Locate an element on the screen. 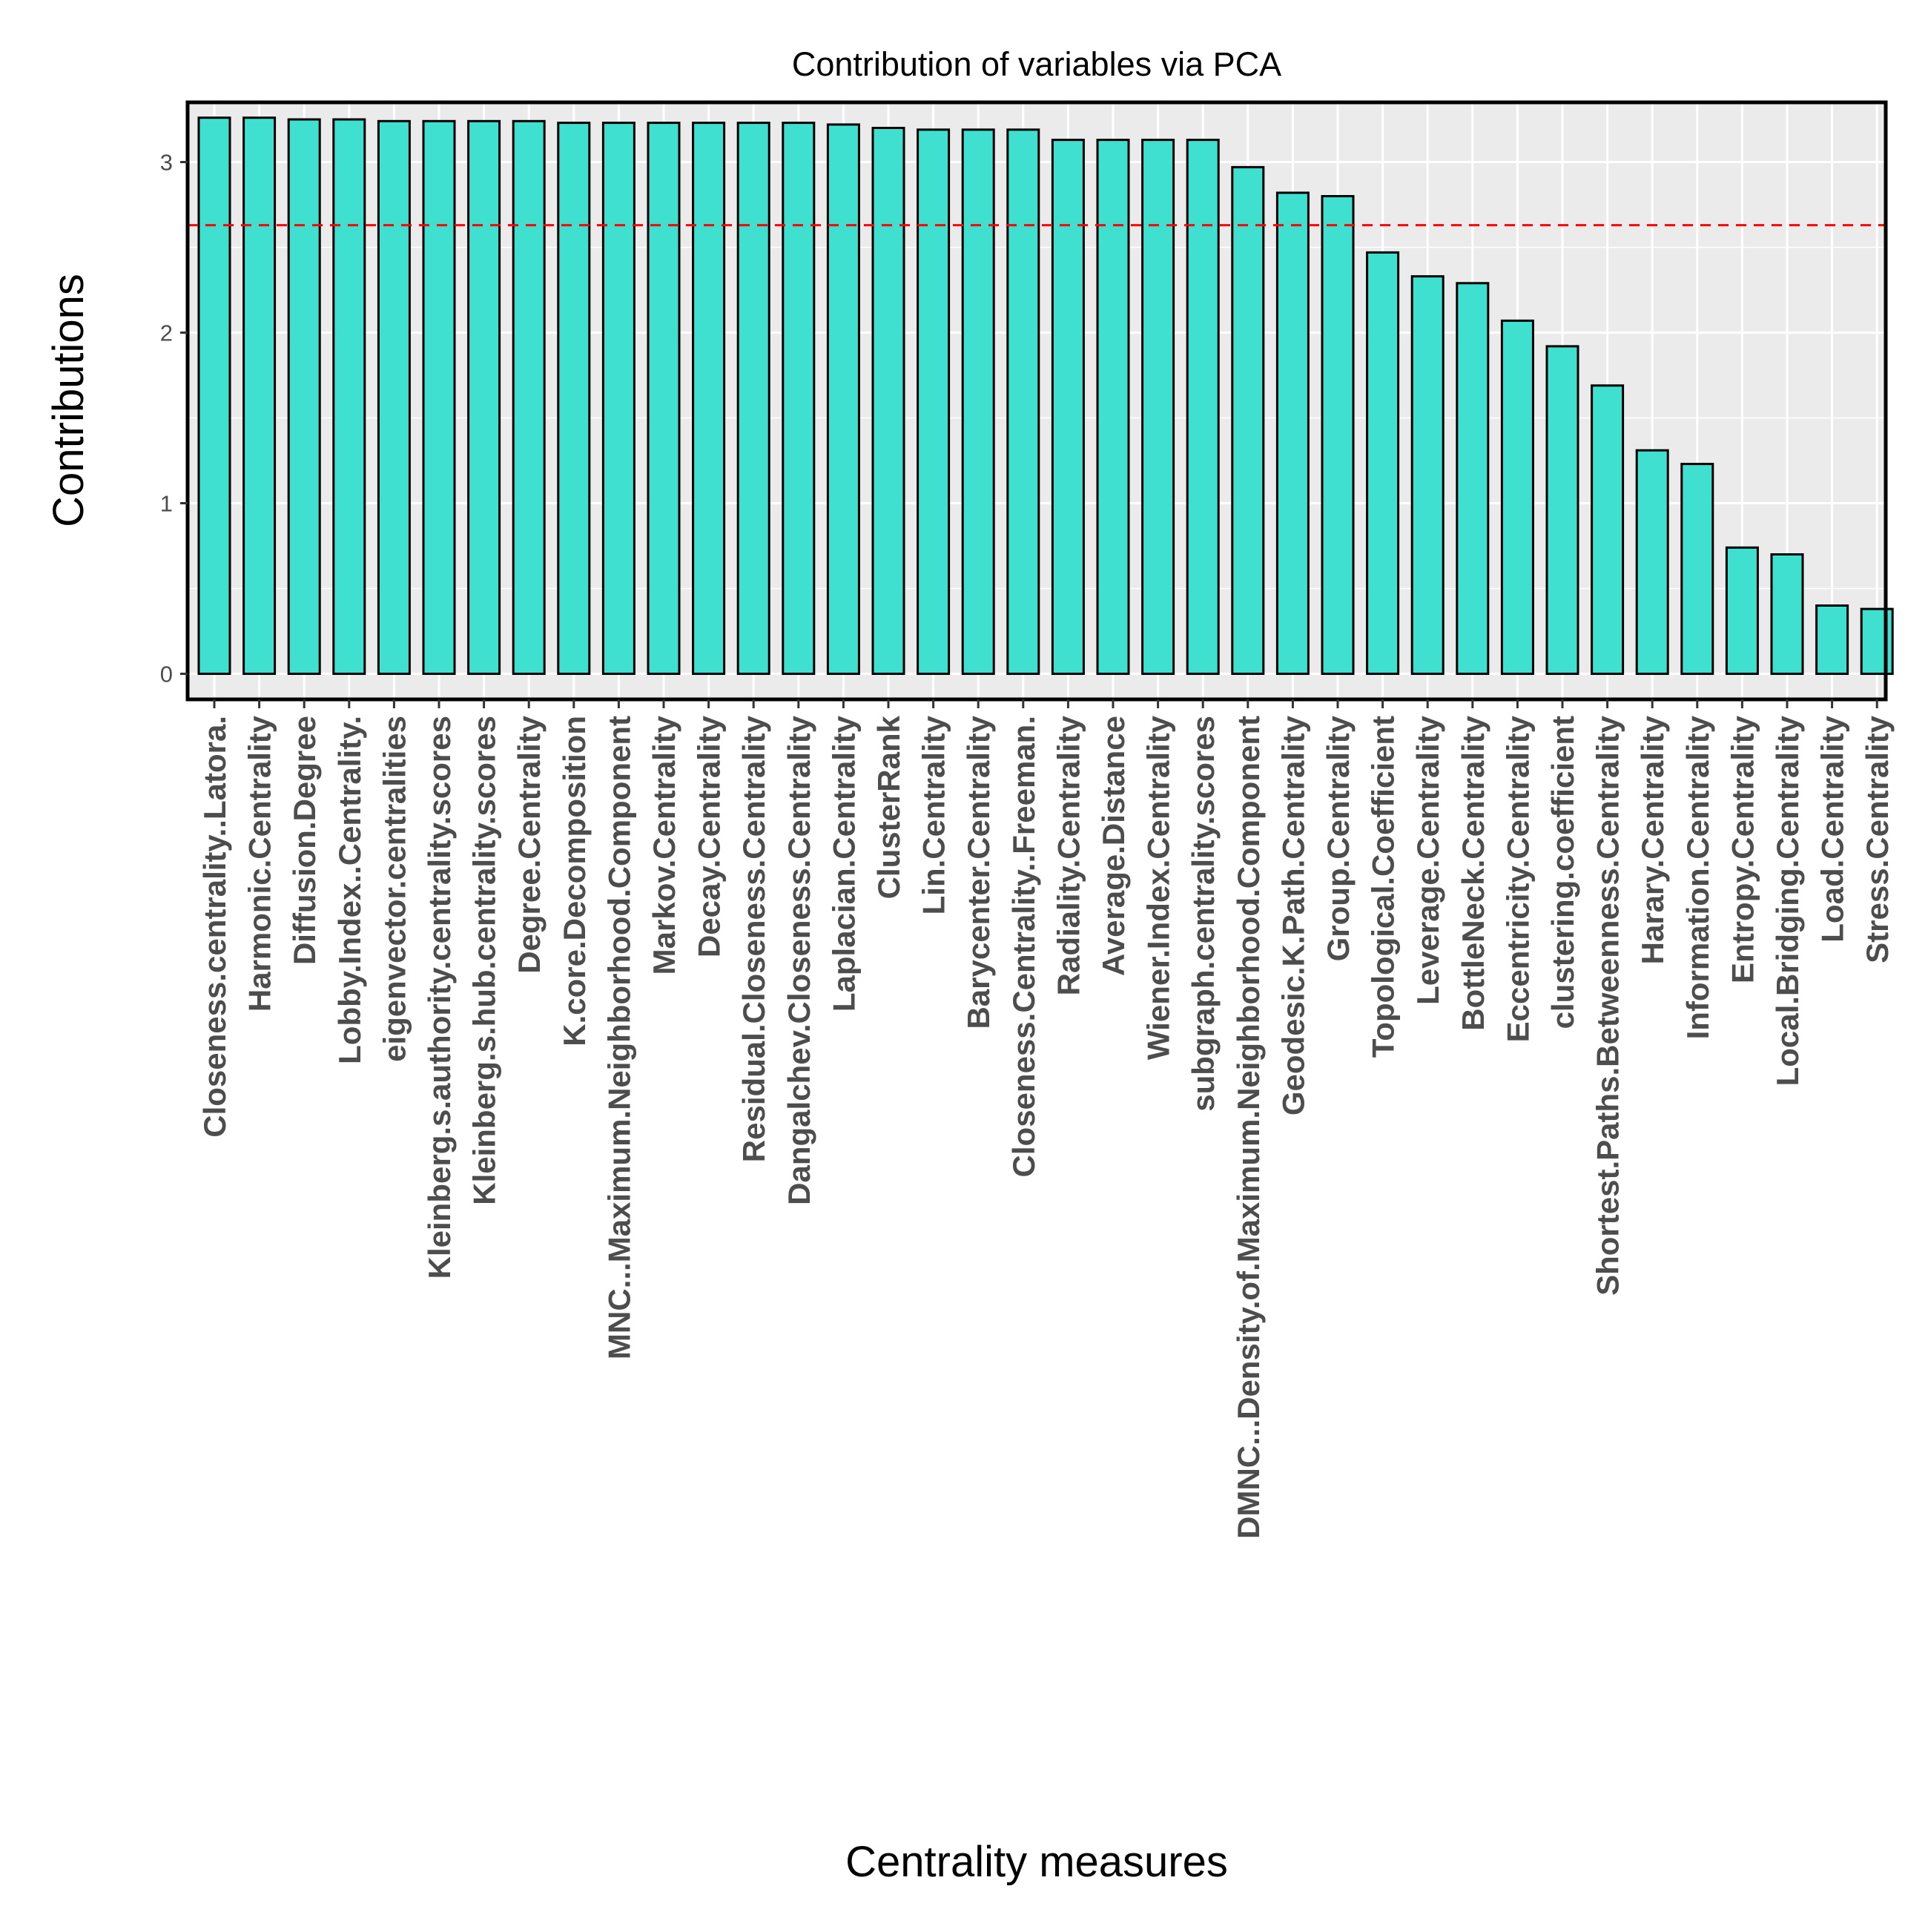  x-tick-label: clustering.coefficient is located at coordinates (1563, 872).